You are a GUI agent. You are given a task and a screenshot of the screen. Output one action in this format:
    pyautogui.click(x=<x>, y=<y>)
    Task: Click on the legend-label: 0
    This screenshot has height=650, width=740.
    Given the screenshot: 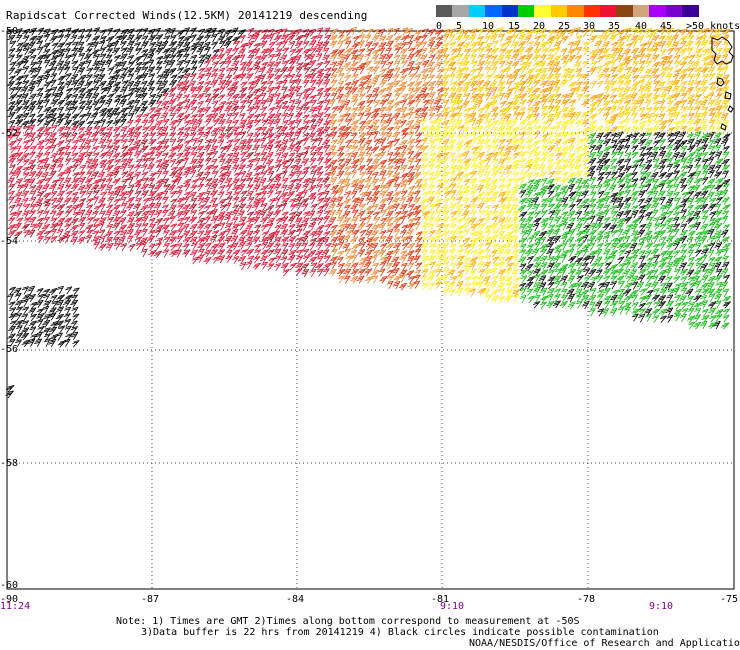 What is the action you would take?
    pyautogui.click(x=439, y=26)
    